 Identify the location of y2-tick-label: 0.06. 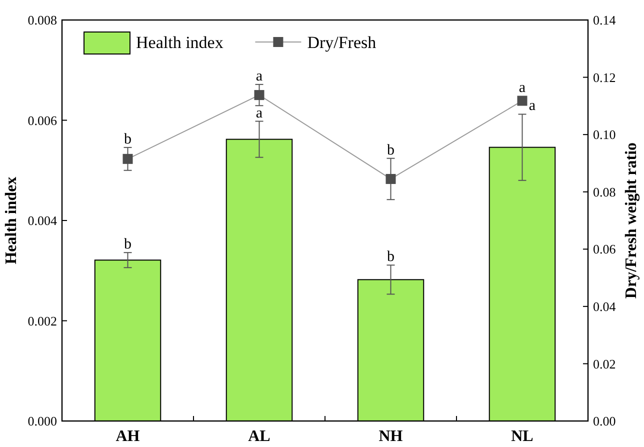
(604, 249).